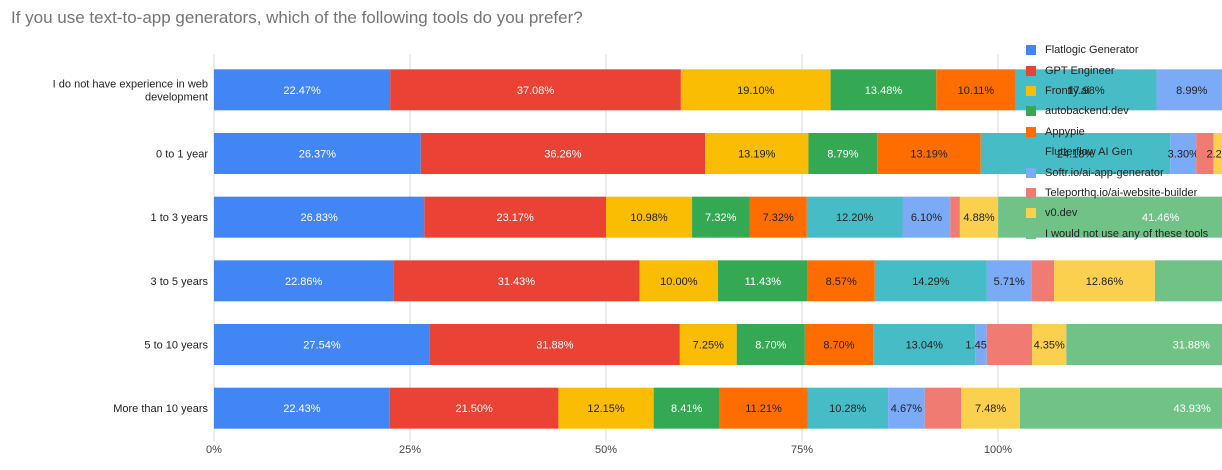  I want to click on data-label: 4.67%, so click(906, 409).